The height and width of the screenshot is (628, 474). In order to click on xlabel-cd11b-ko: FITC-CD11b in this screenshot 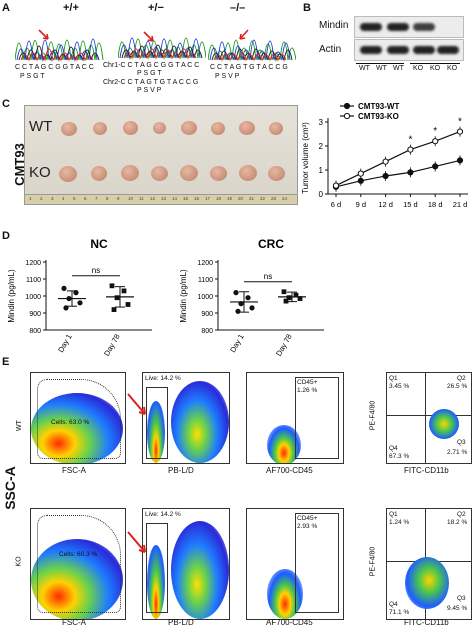, I will do `click(426, 622)`.